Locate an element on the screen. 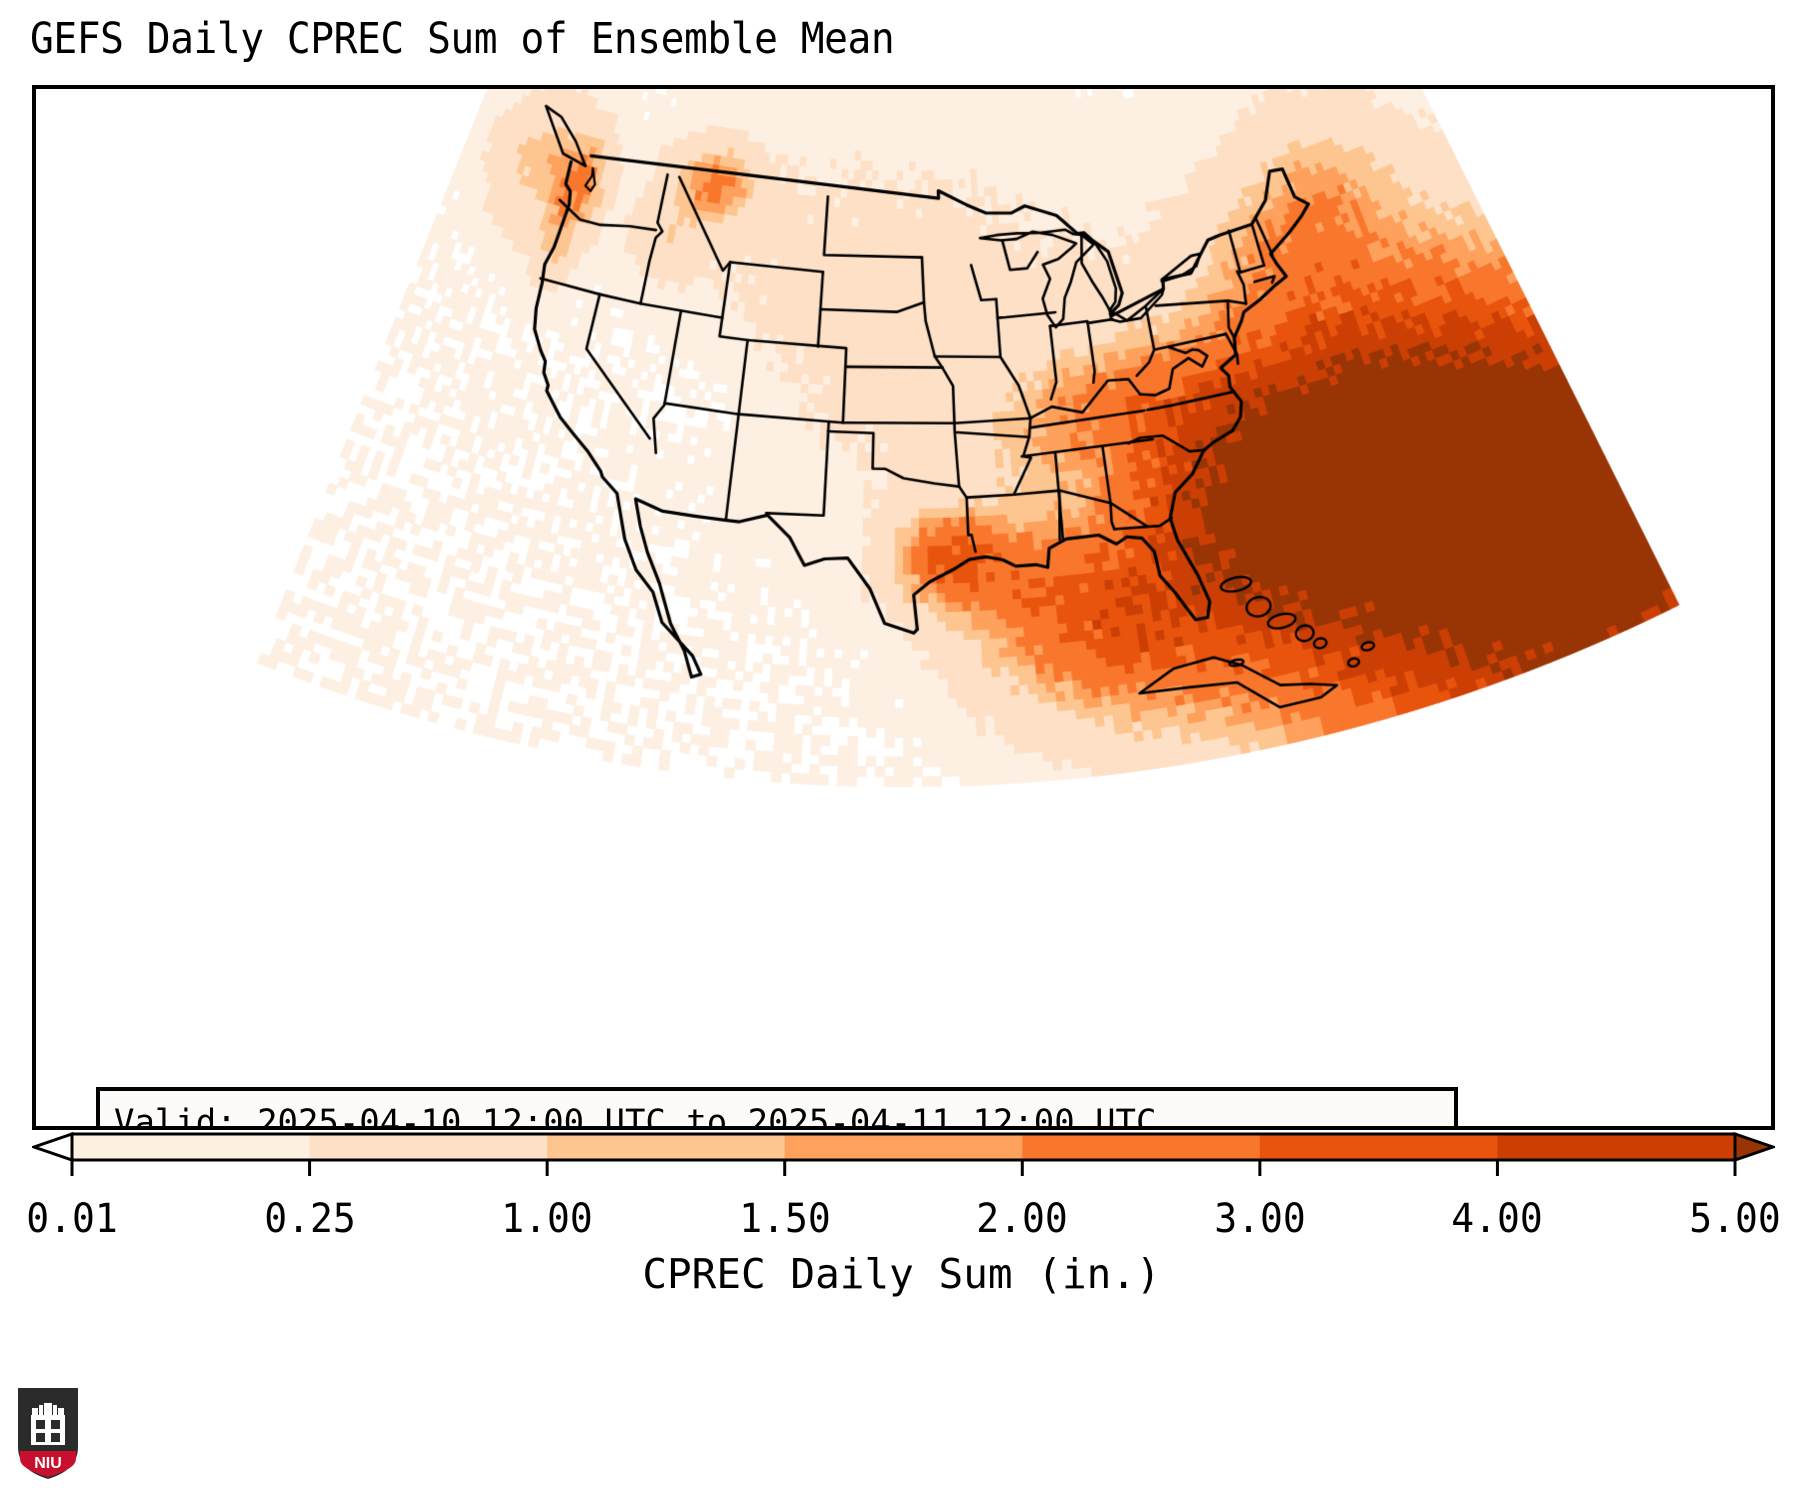 This screenshot has width=1803, height=1500. colorbar-tick-2-00: 2.00 is located at coordinates (1022, 1219).